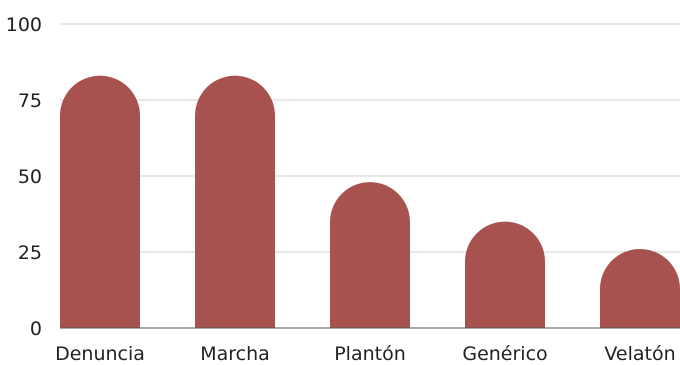 Image resolution: width=680 pixels, height=365 pixels. What do you see at coordinates (639, 354) in the screenshot?
I see `x-tick-label: Velatón` at bounding box center [639, 354].